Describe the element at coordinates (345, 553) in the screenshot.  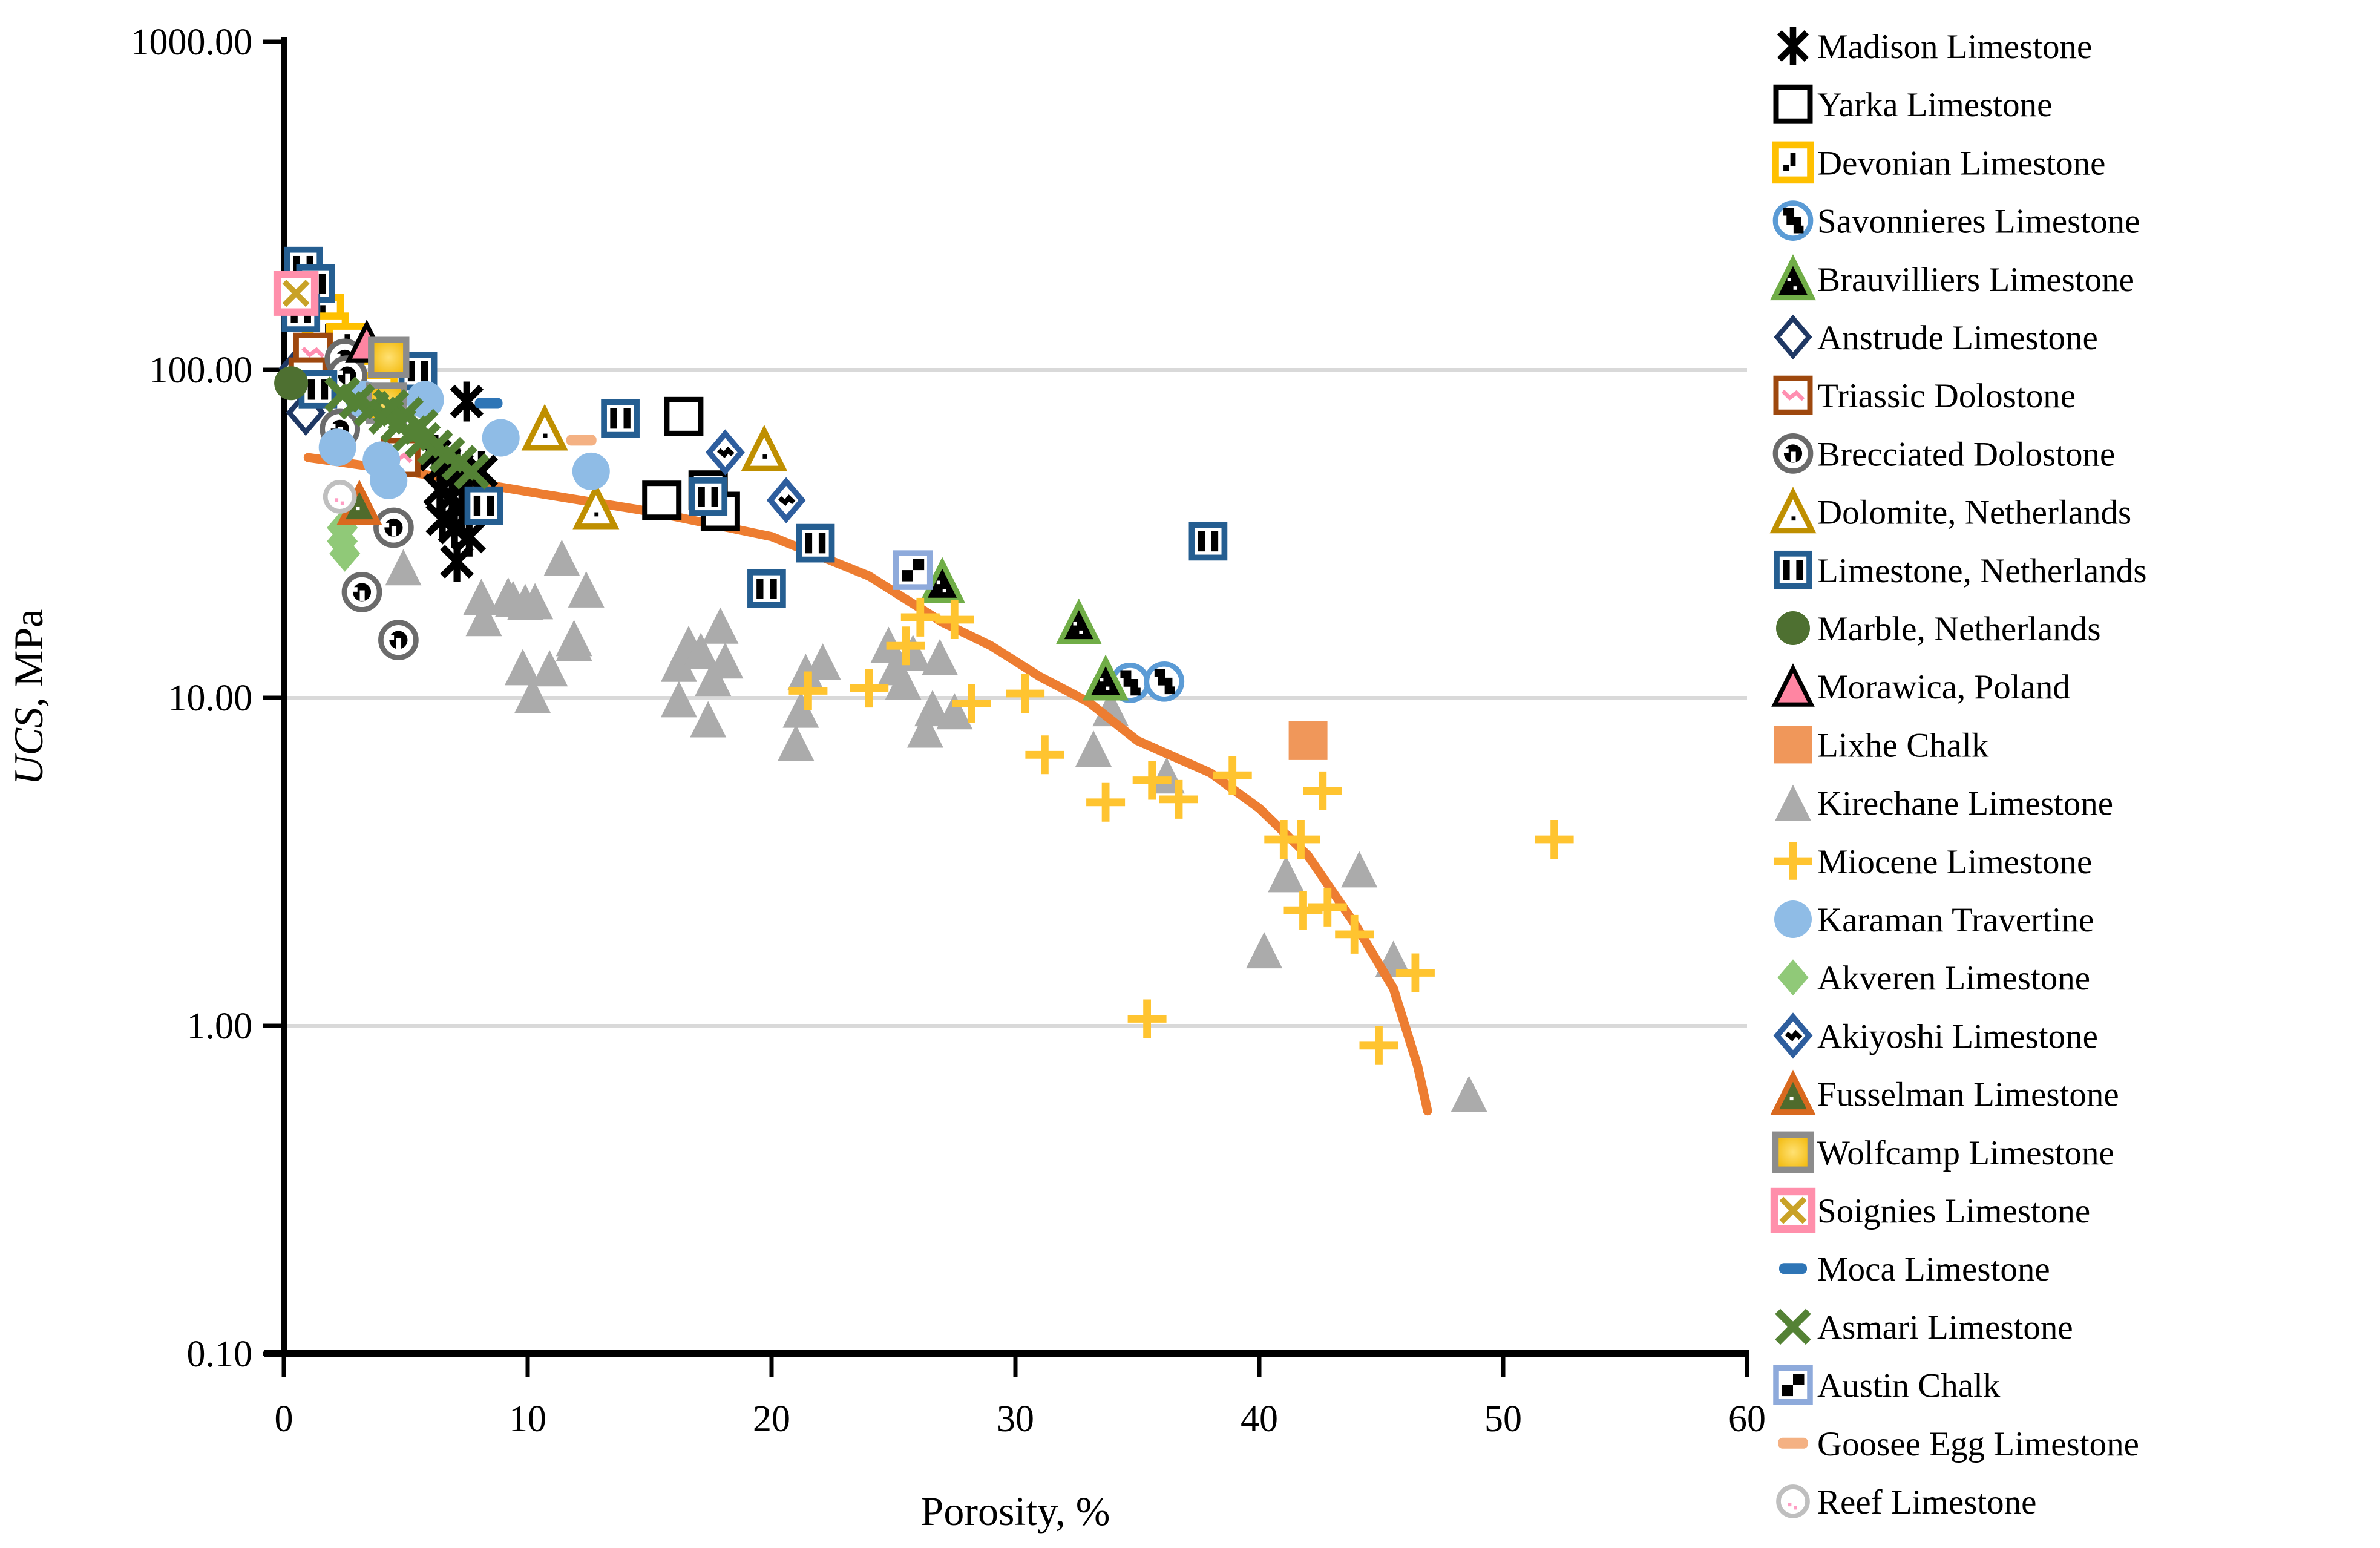
I see `point-akveren-limestone` at that location.